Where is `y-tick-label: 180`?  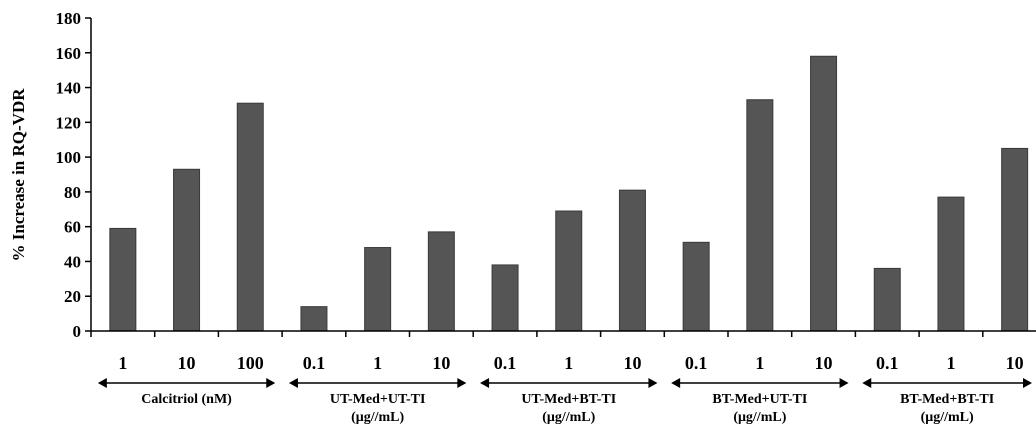
y-tick-label: 180 is located at coordinates (69, 18).